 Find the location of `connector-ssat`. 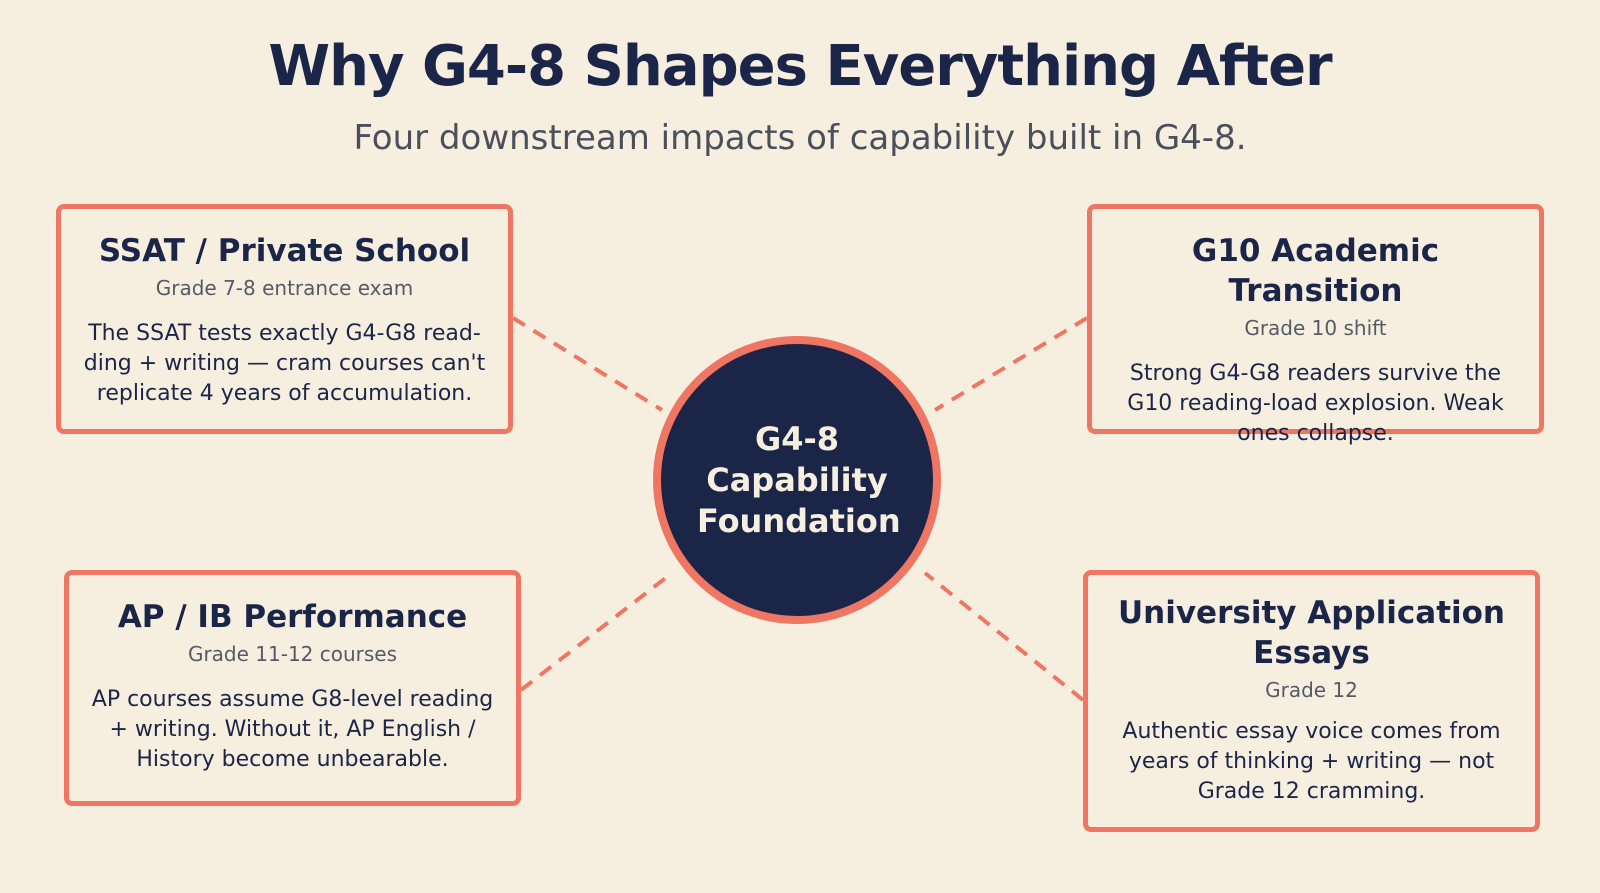

connector-ssat is located at coordinates (587, 364).